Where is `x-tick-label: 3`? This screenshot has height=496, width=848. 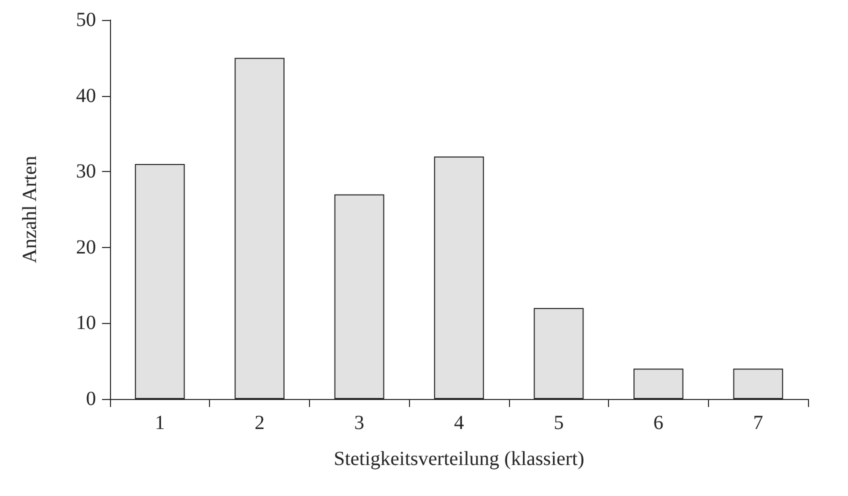 x-tick-label: 3 is located at coordinates (359, 423).